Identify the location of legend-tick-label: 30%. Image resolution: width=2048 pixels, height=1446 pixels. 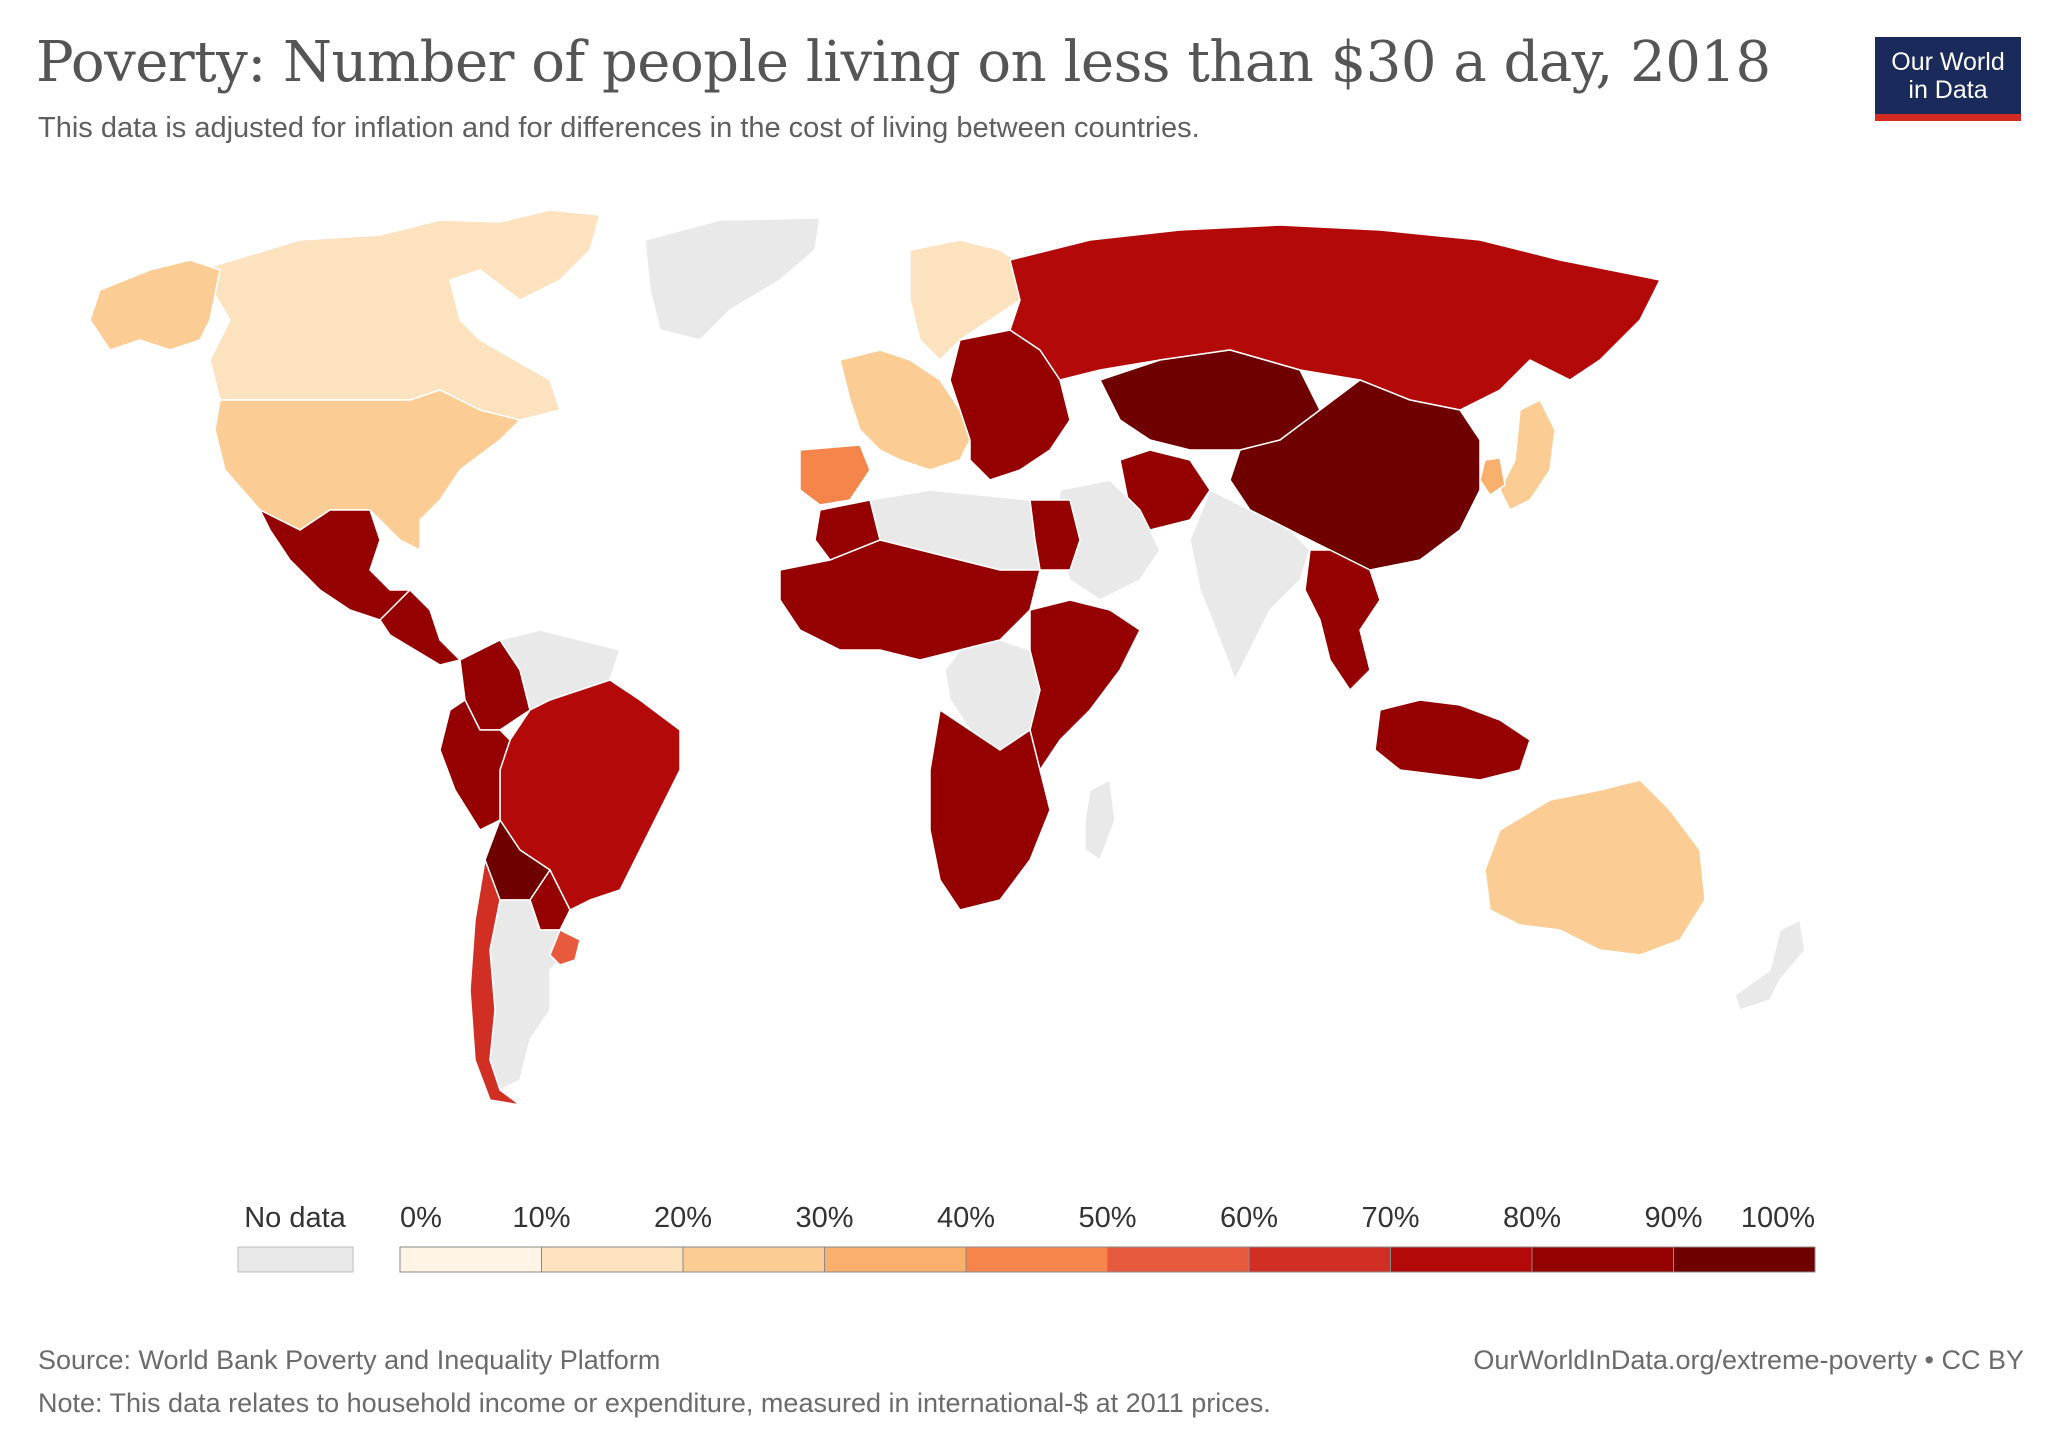
(824, 1218).